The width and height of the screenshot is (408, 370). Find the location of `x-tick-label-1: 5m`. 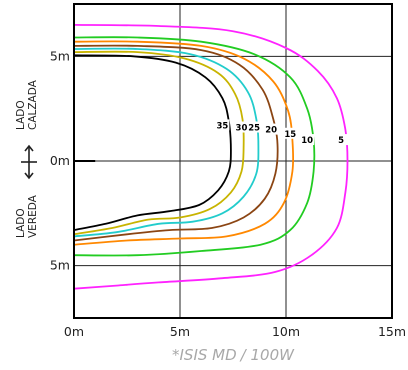

x-tick-label-1: 5m is located at coordinates (180, 331).